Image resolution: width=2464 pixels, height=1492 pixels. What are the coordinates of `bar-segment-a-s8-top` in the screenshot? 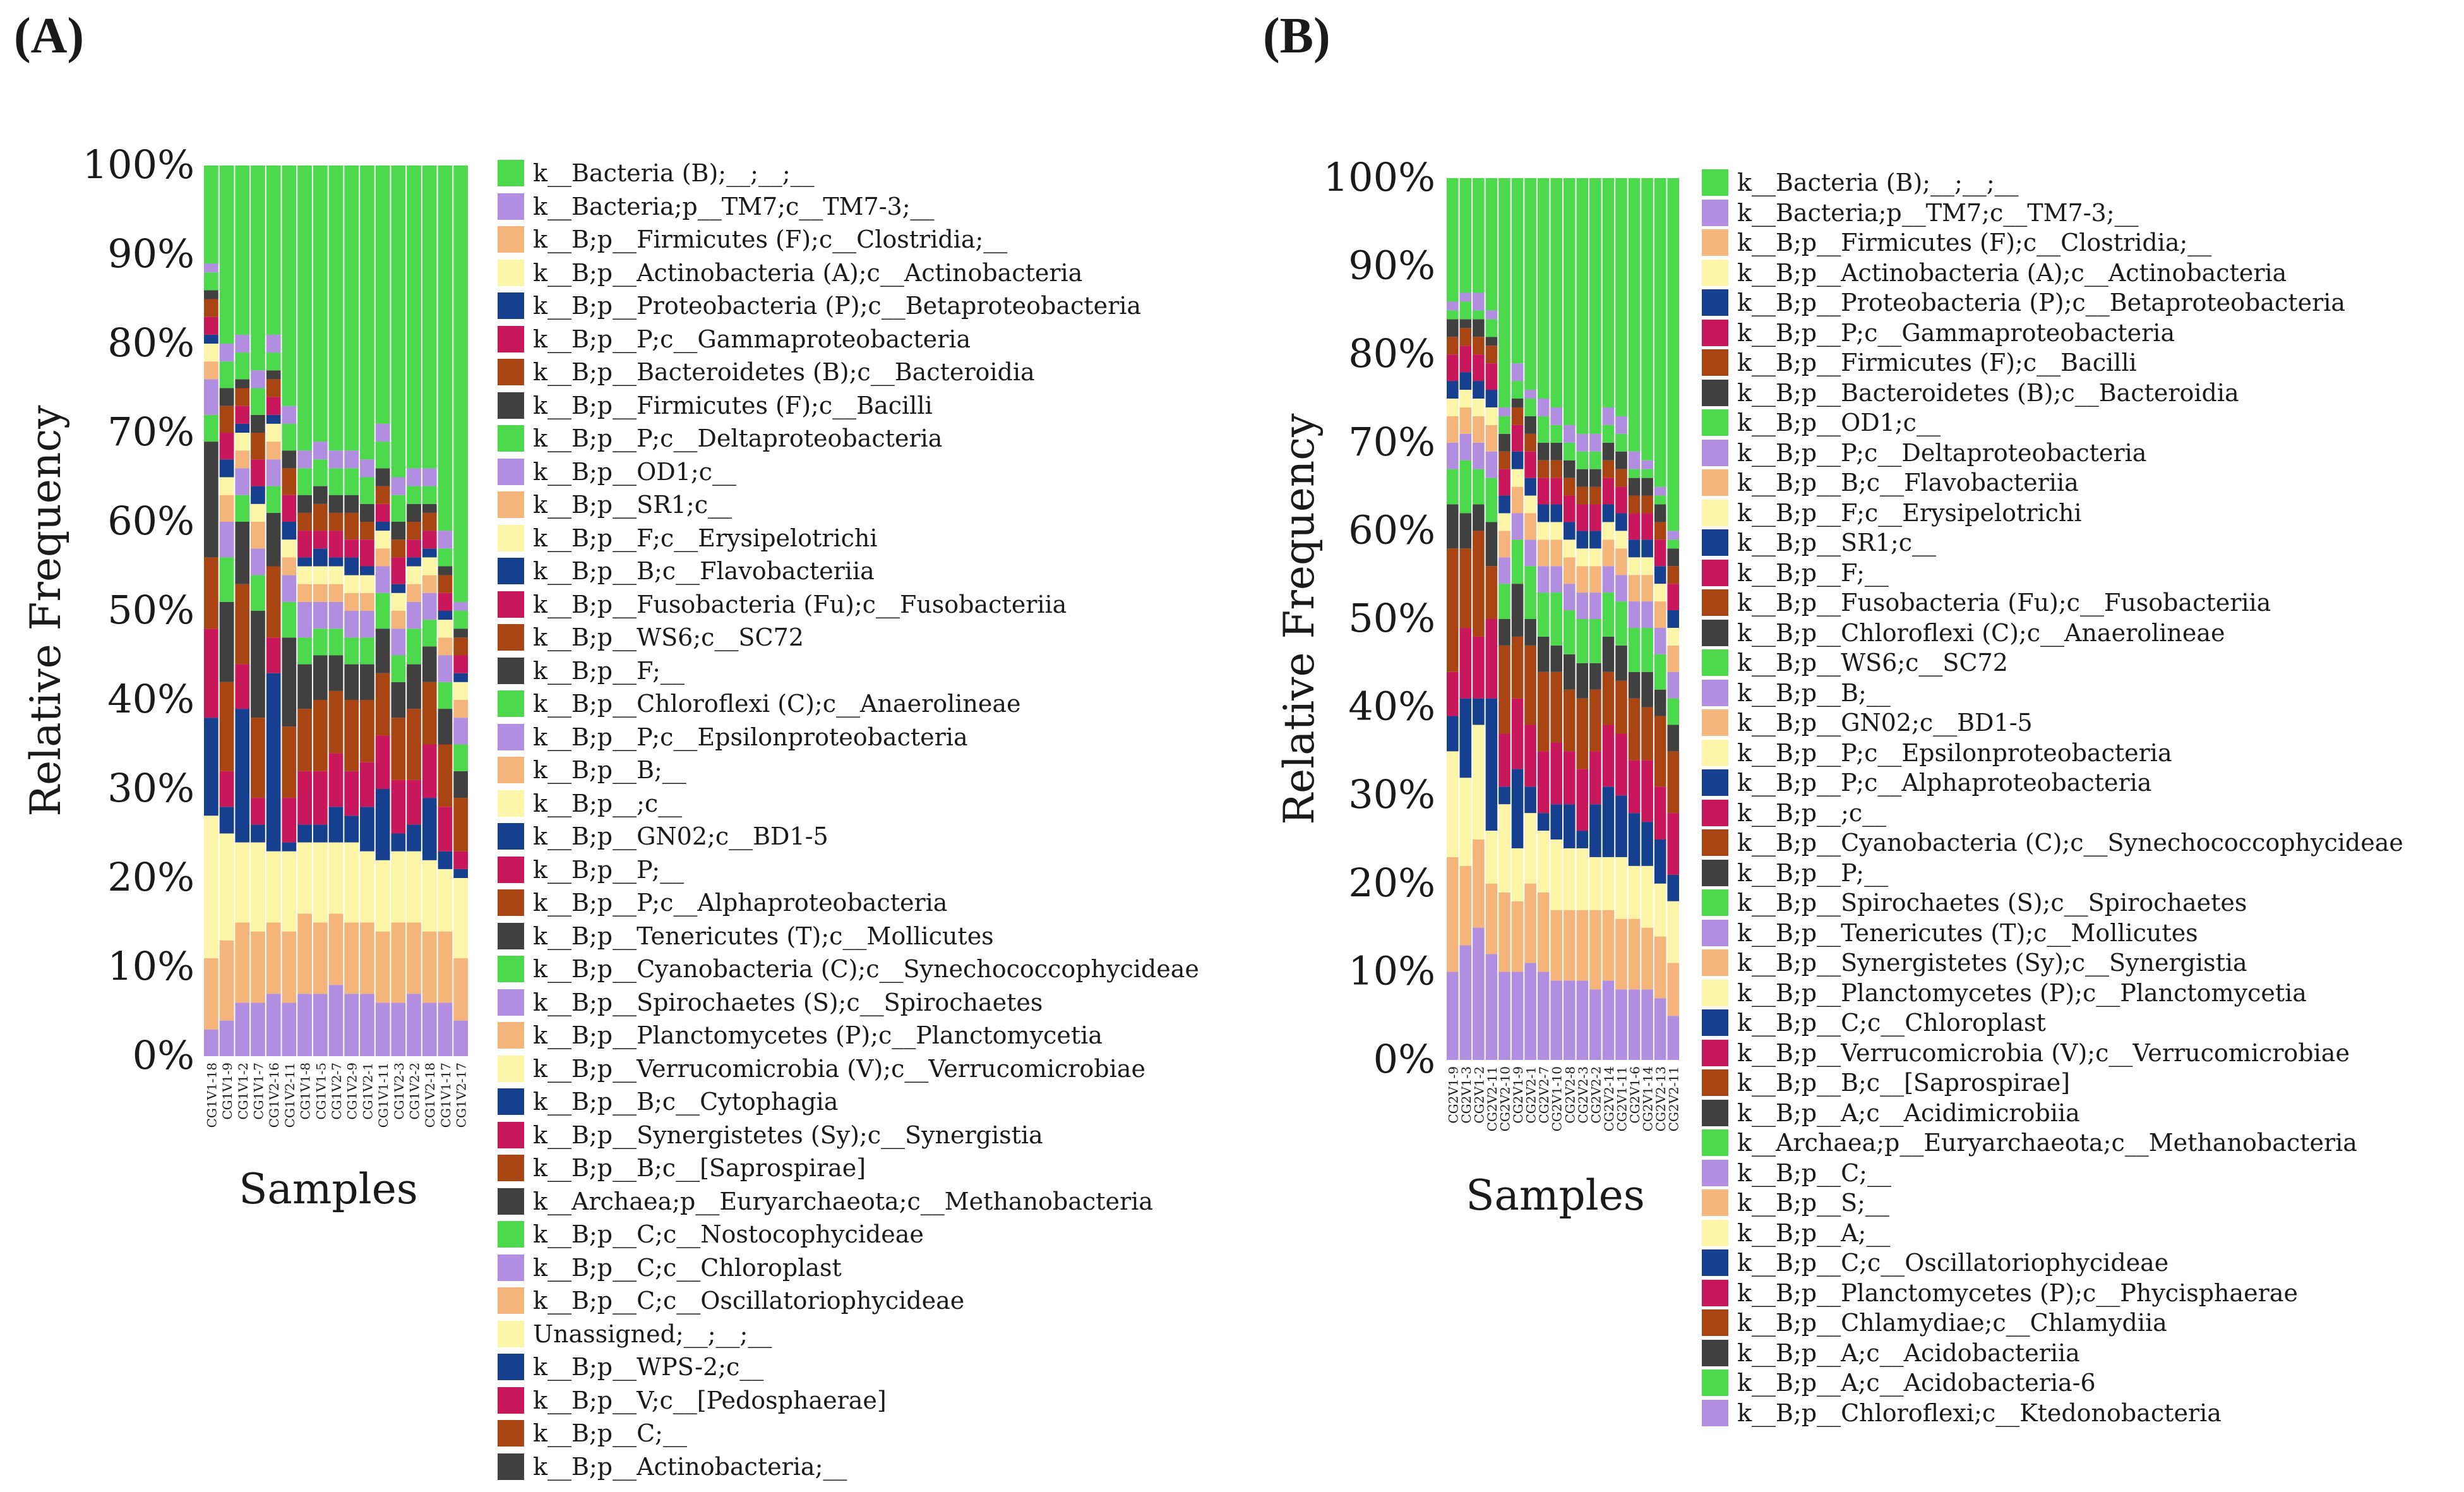 It's located at (320, 304).